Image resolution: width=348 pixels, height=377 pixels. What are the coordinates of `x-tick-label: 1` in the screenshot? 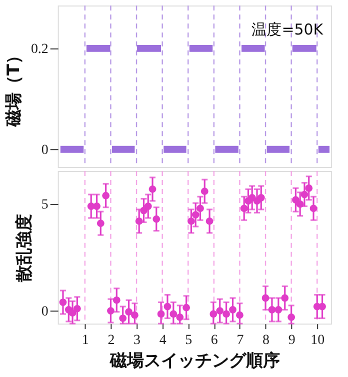 It's located at (85, 340).